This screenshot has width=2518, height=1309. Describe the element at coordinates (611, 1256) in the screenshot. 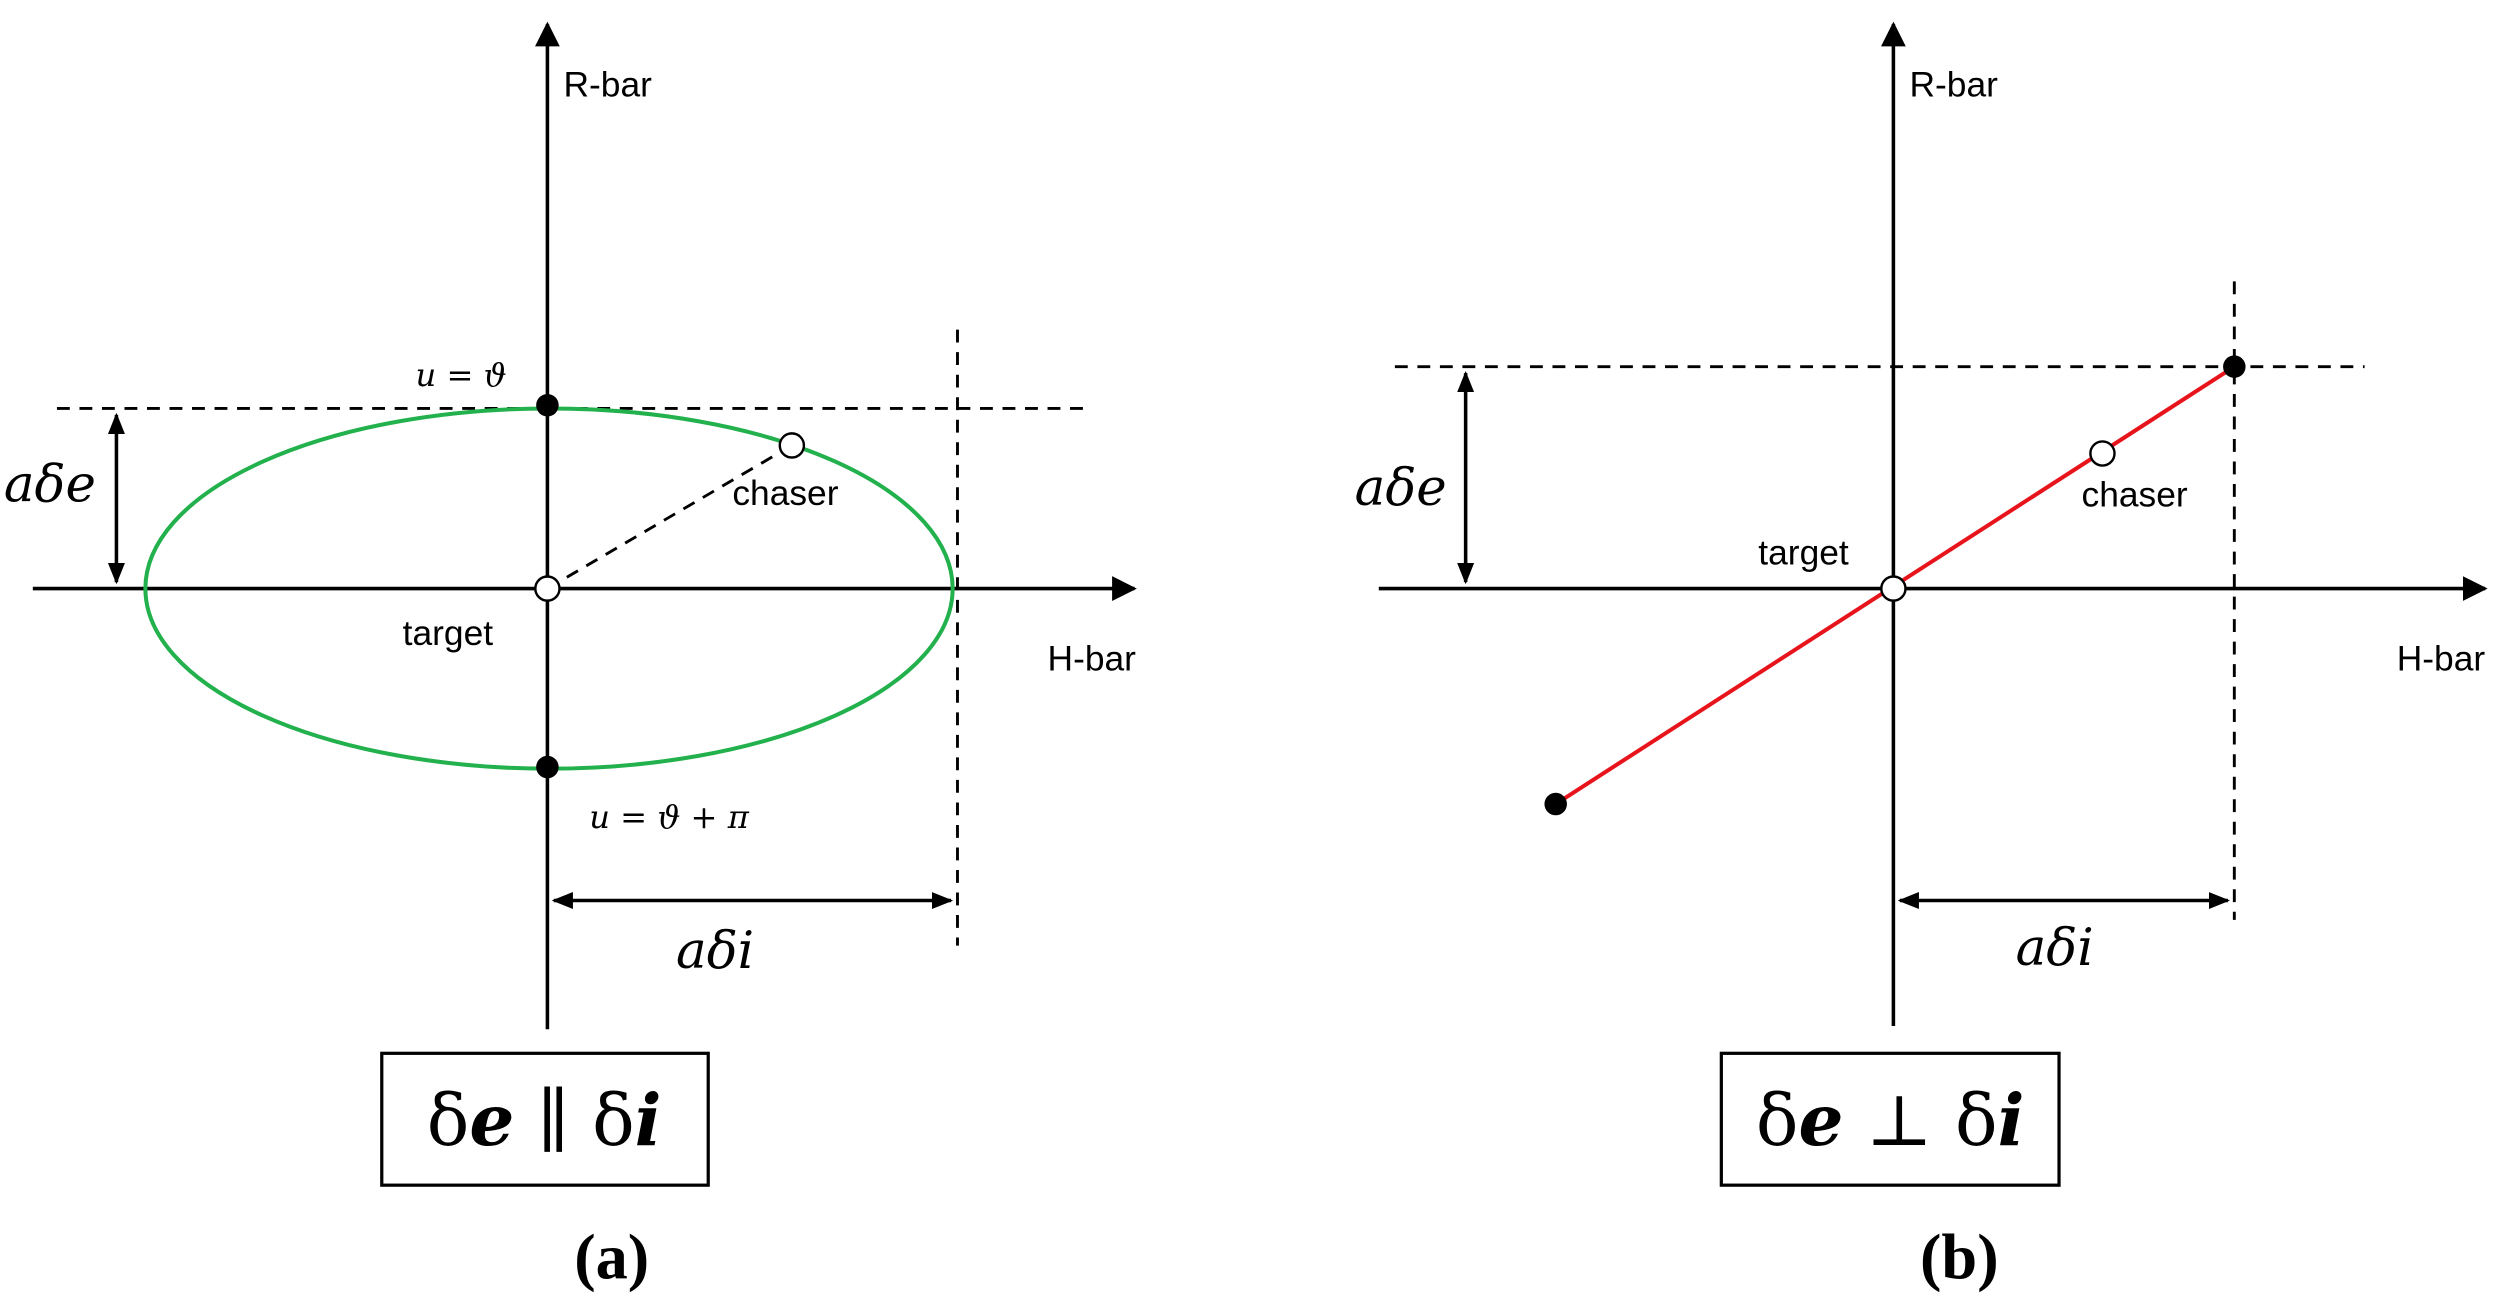

I see `caption: (a)` at that location.